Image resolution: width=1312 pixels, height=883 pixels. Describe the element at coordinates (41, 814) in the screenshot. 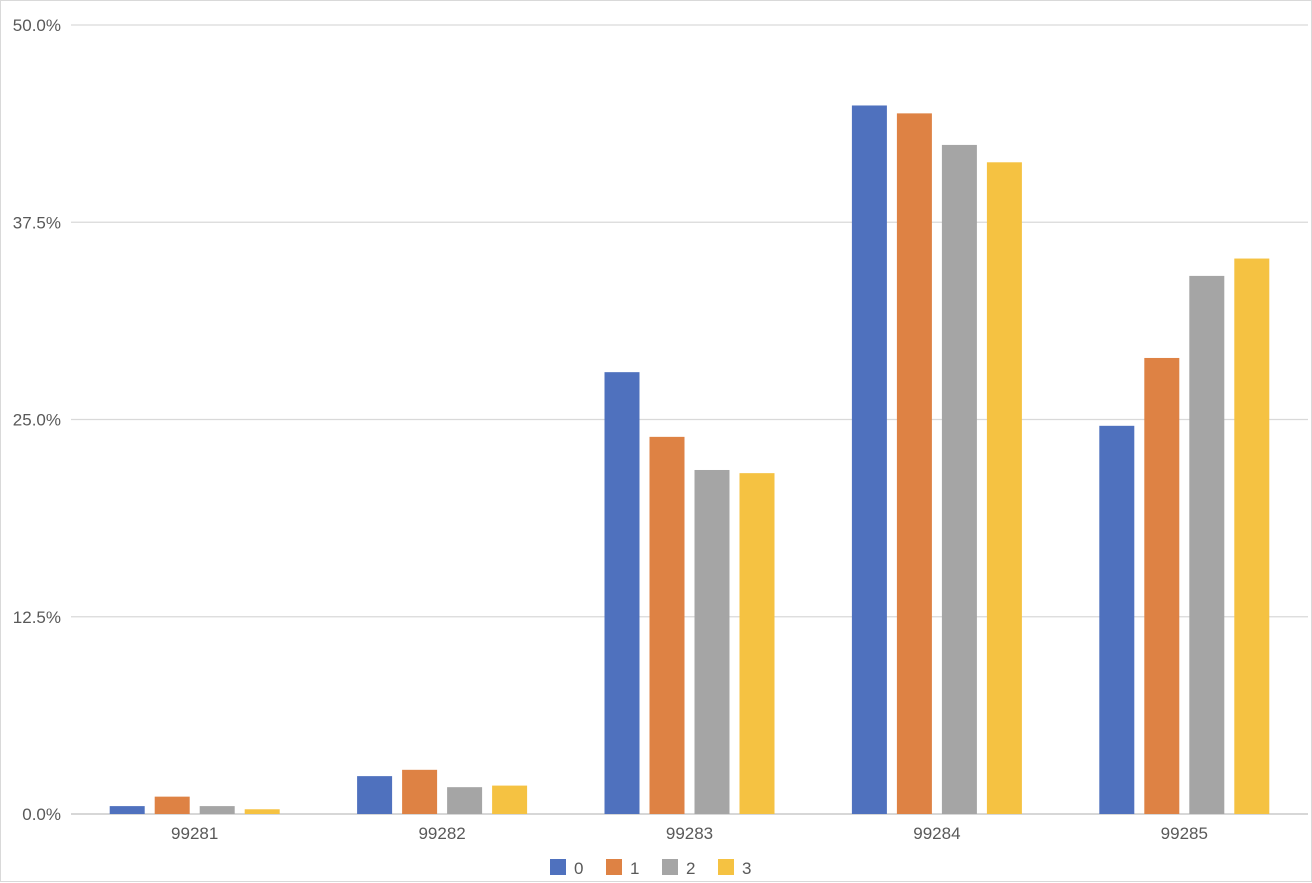

I see `y-tick-label: 0.0%` at that location.